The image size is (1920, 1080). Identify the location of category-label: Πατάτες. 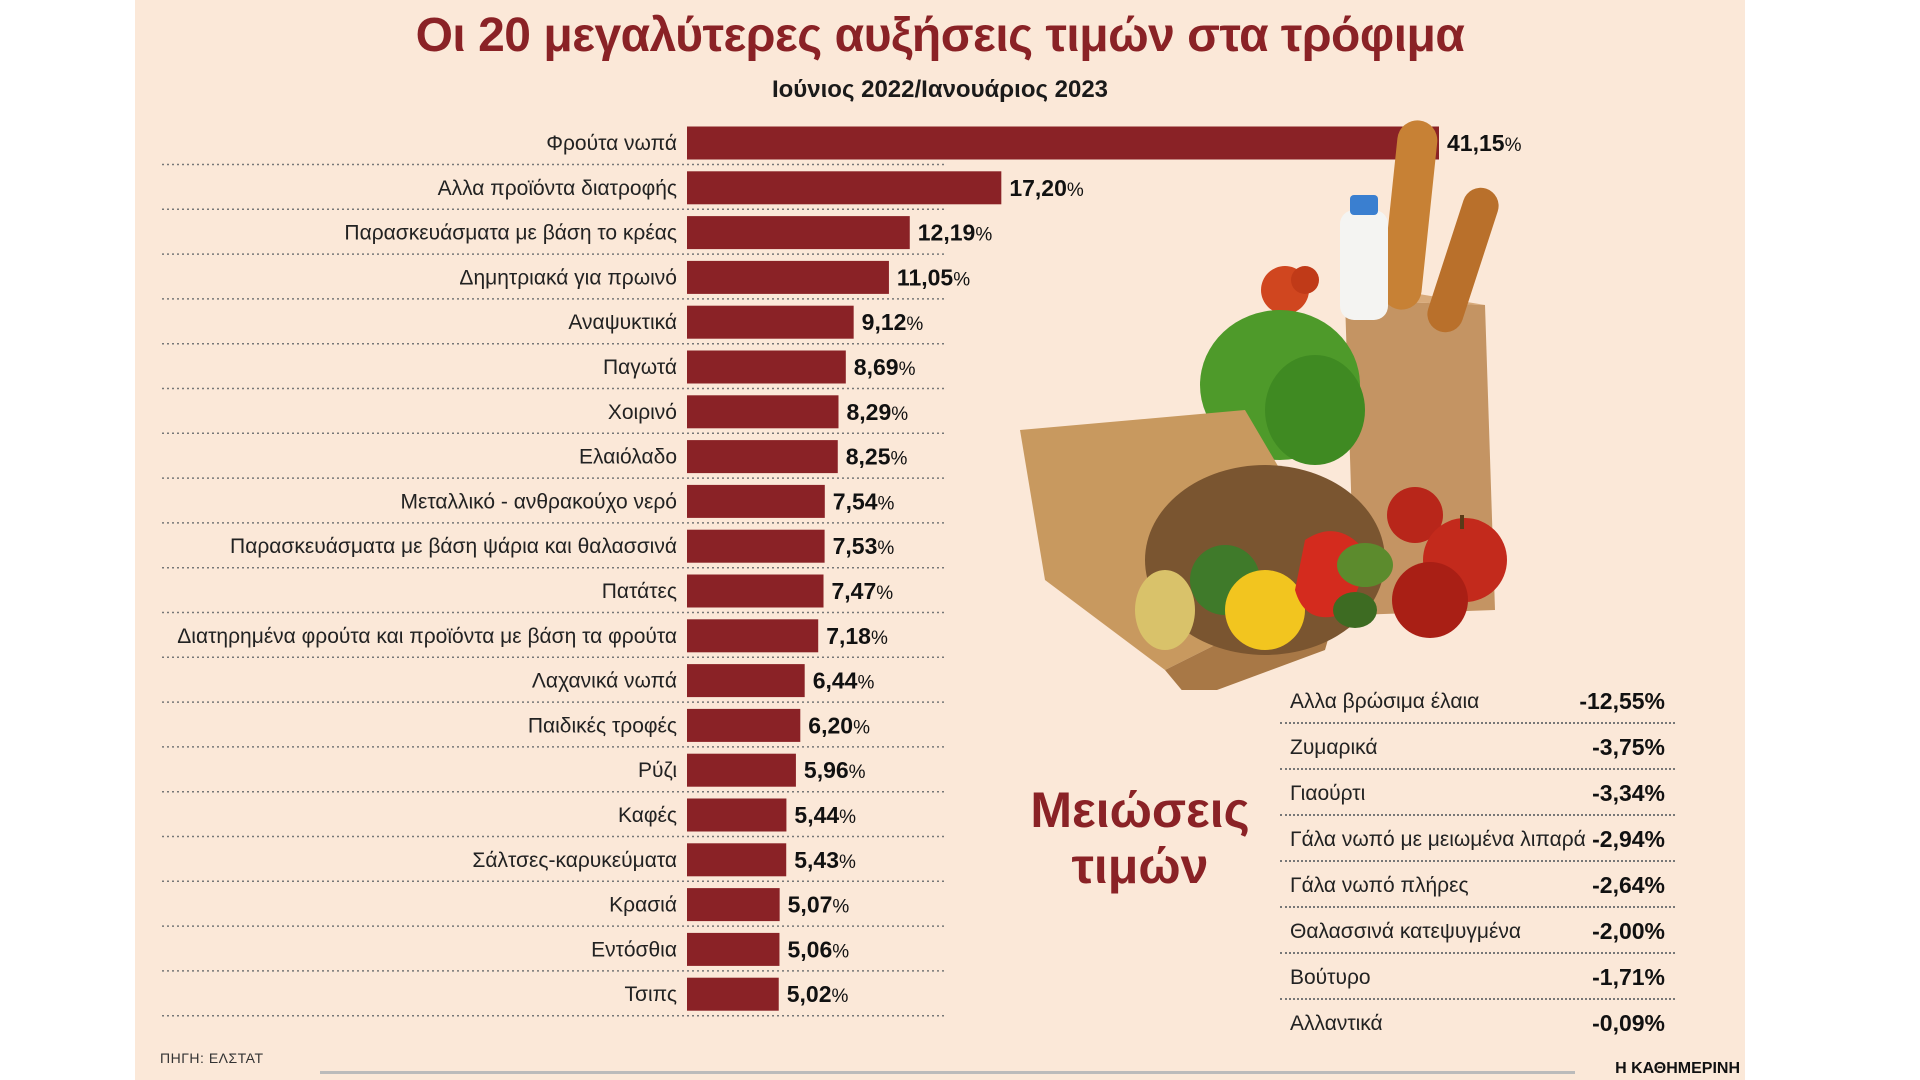
(639, 591).